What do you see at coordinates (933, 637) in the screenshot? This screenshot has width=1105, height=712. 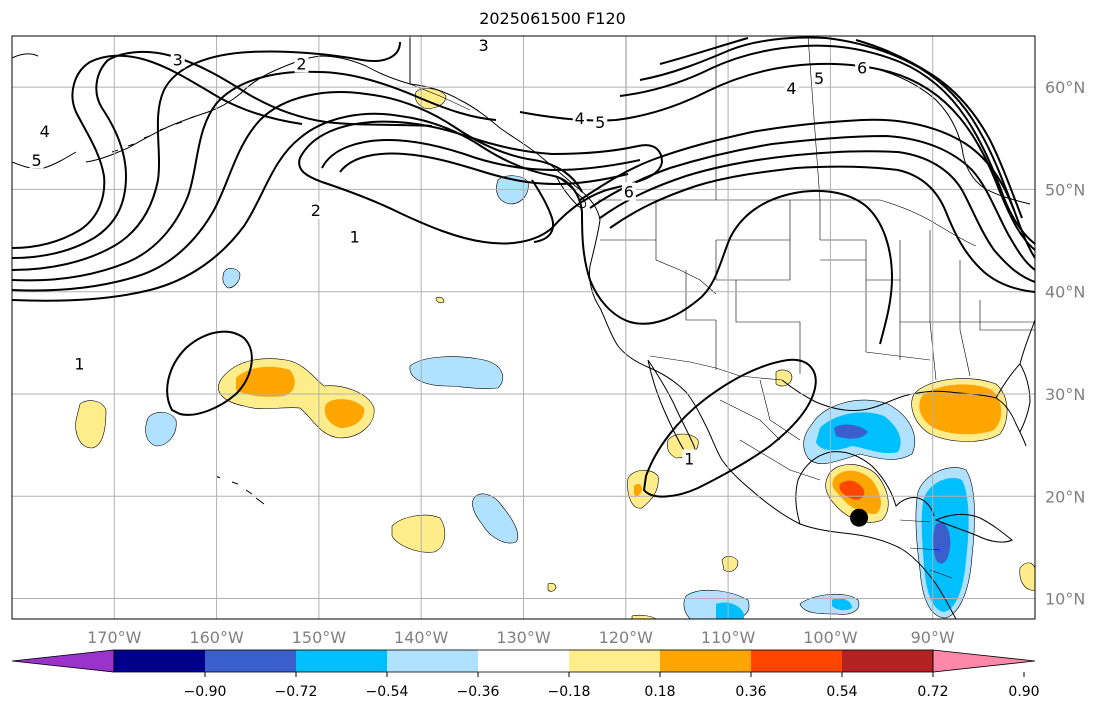 I see `longitude-tick-label: 90°W` at bounding box center [933, 637].